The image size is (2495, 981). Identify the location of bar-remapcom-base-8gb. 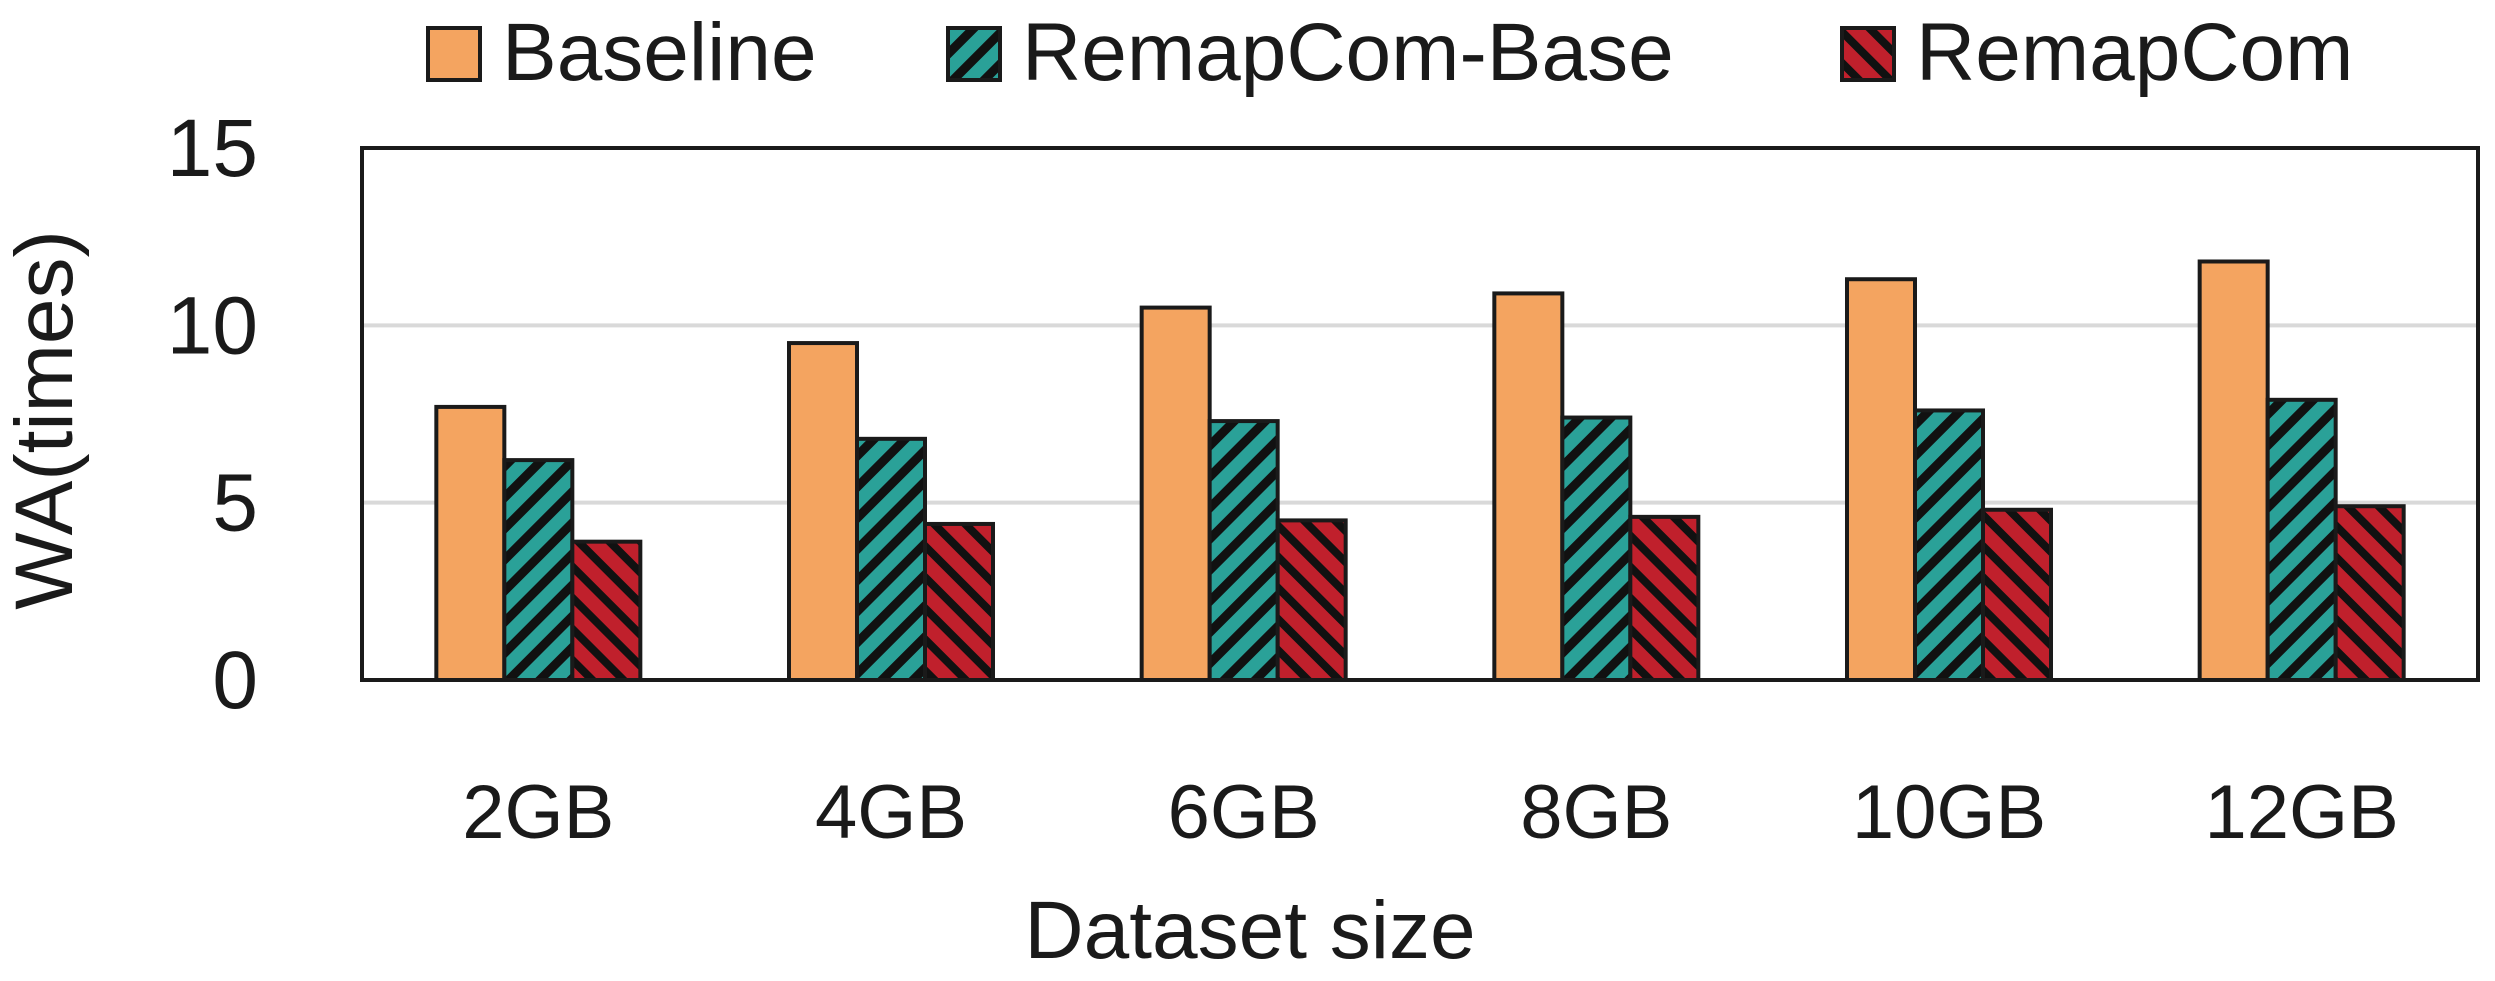
(1596, 548).